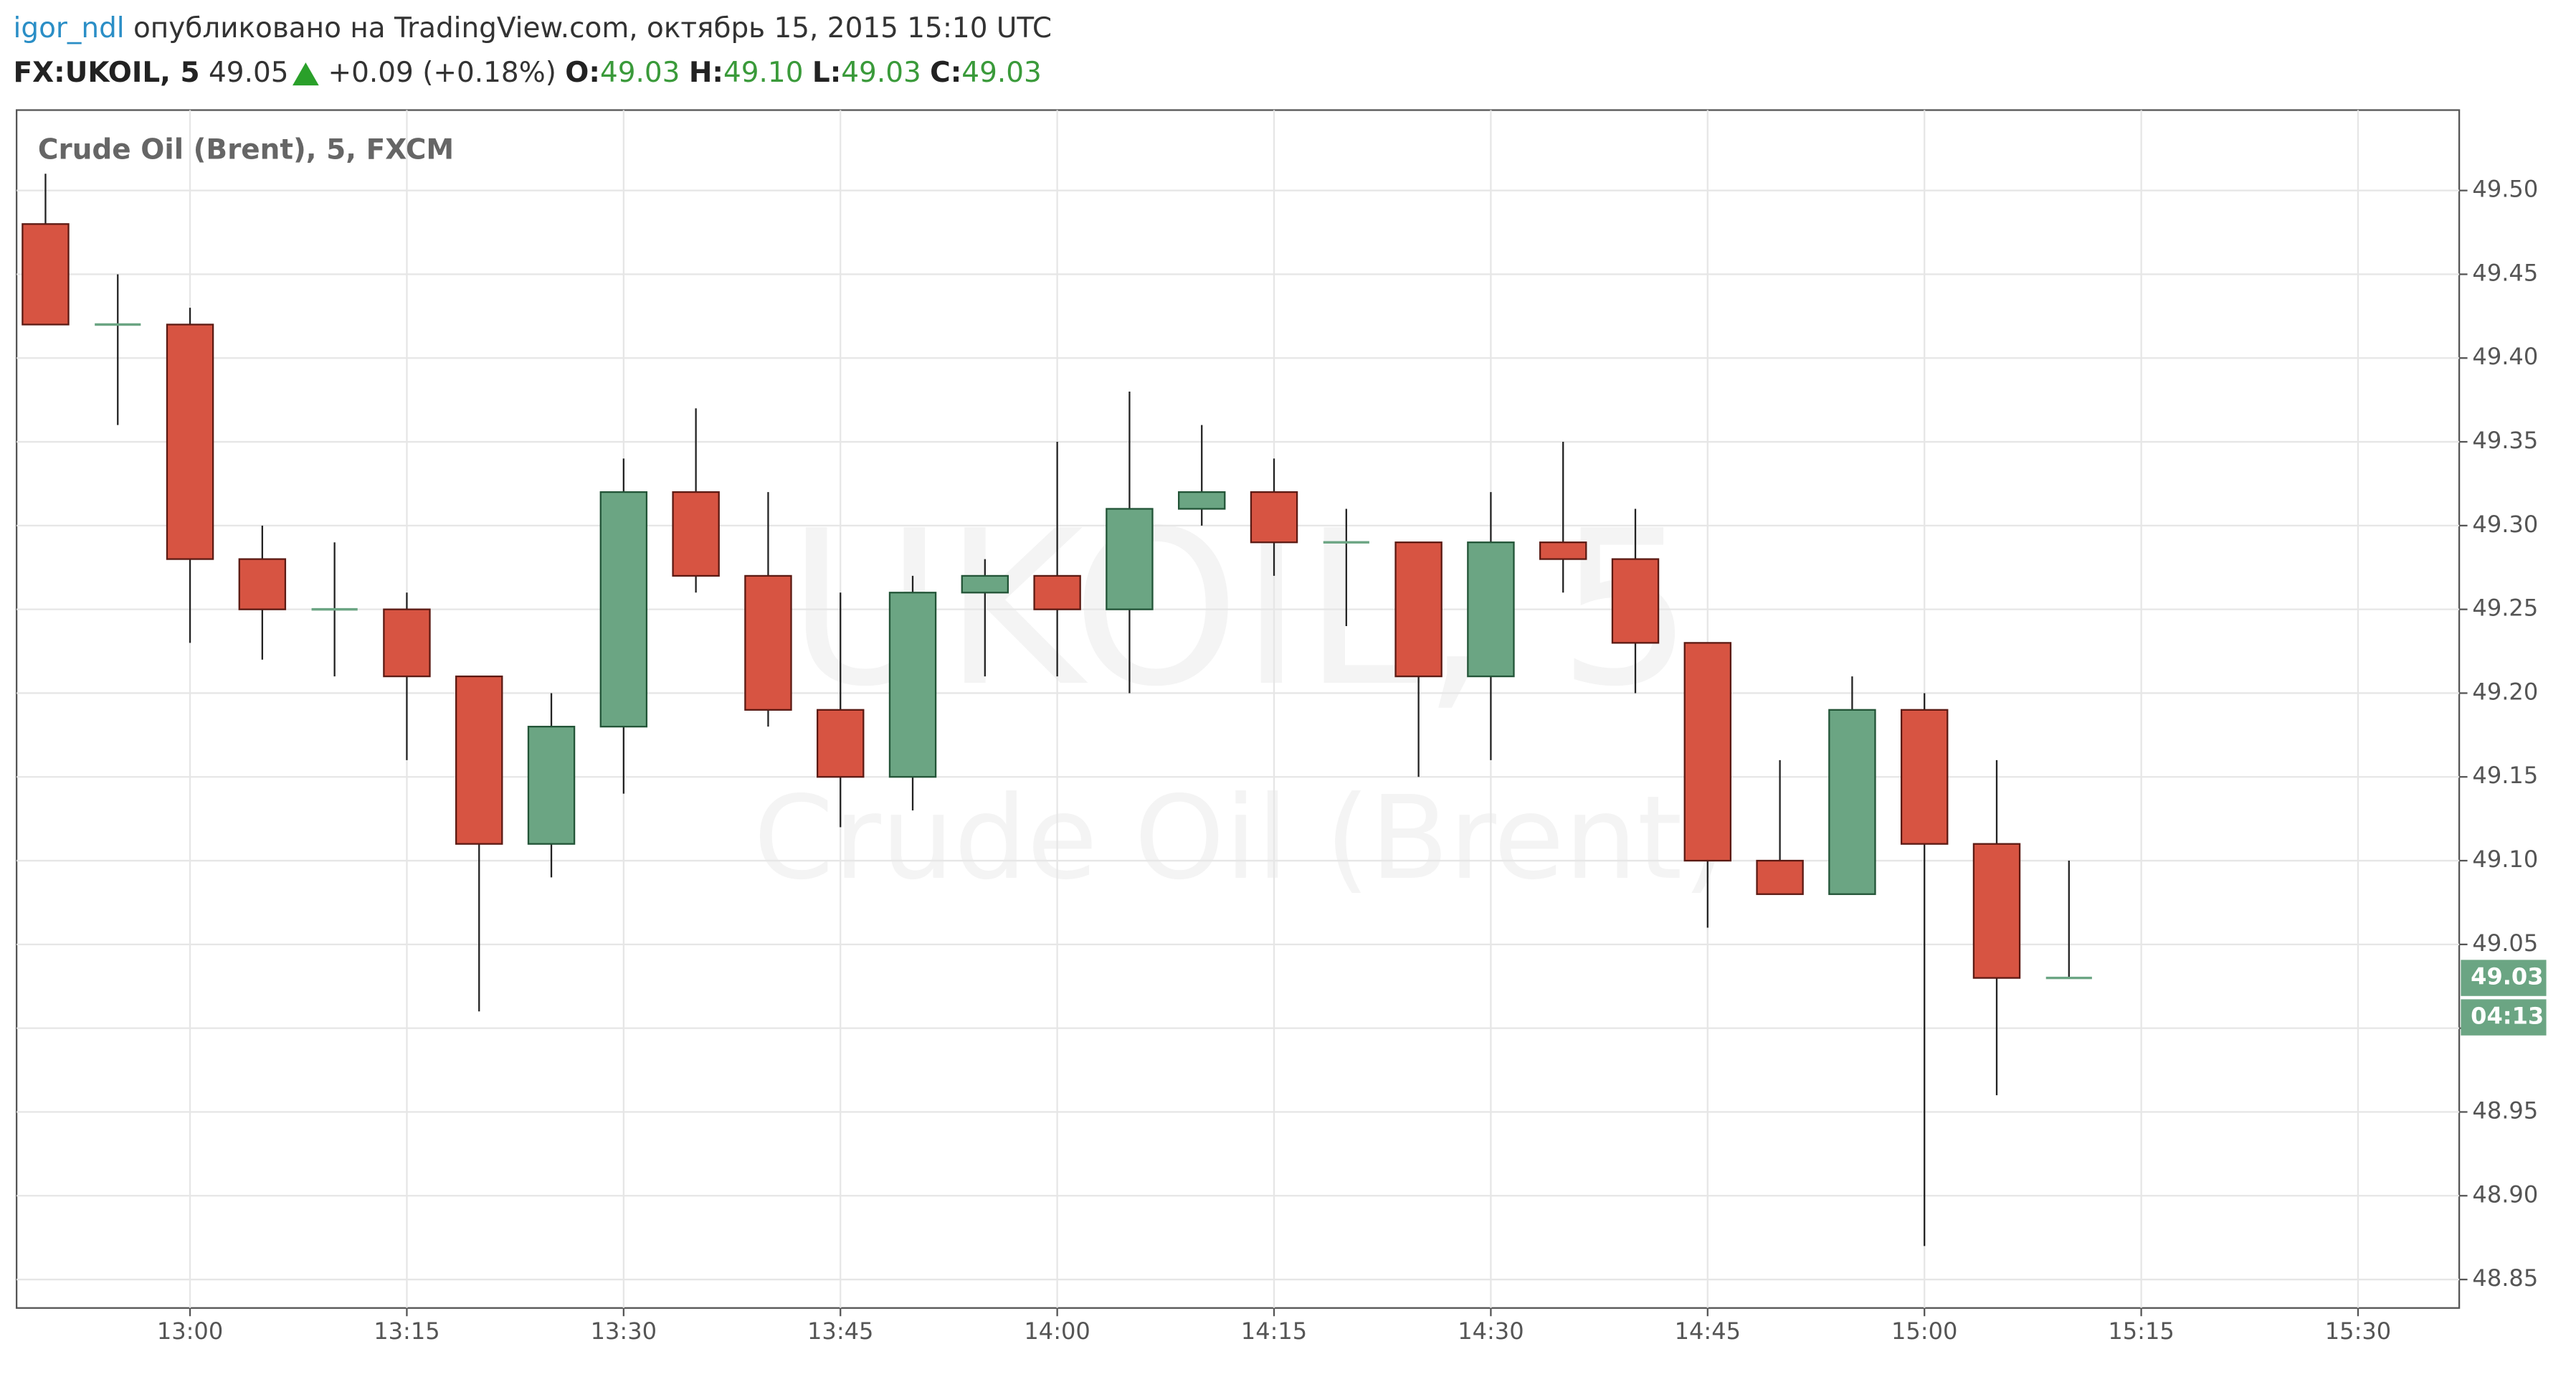 The height and width of the screenshot is (1377, 2576). What do you see at coordinates (624, 1331) in the screenshot?
I see `x-tick-label: 13:30` at bounding box center [624, 1331].